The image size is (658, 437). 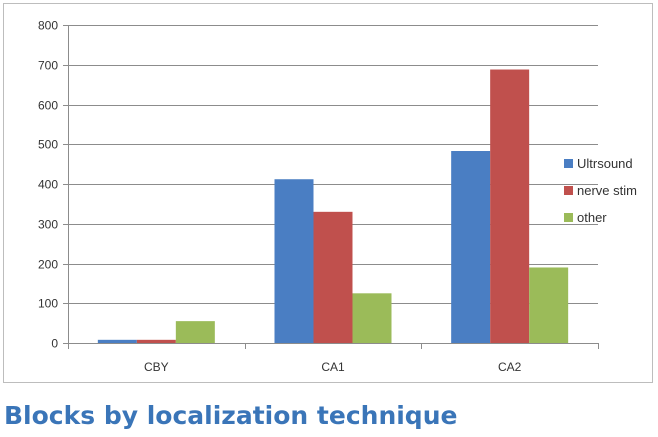 What do you see at coordinates (471, 247) in the screenshot?
I see `bar-ultrsound-ca2` at bounding box center [471, 247].